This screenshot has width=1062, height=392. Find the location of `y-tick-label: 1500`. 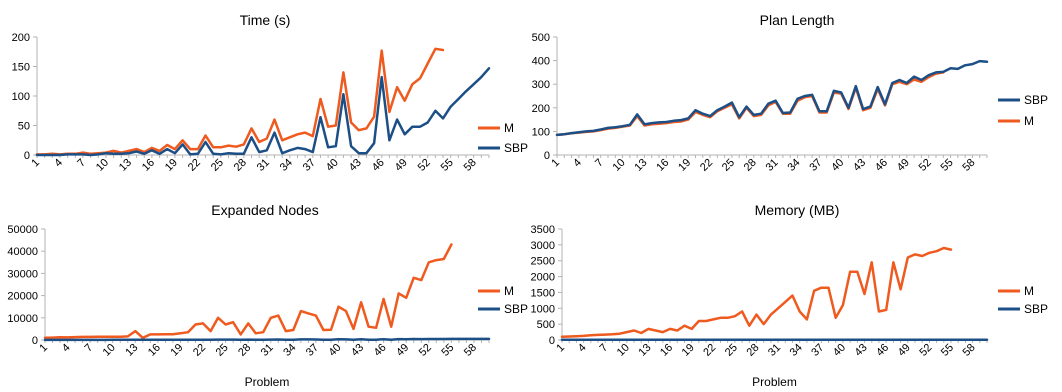

y-tick-label: 1500 is located at coordinates (543, 293).